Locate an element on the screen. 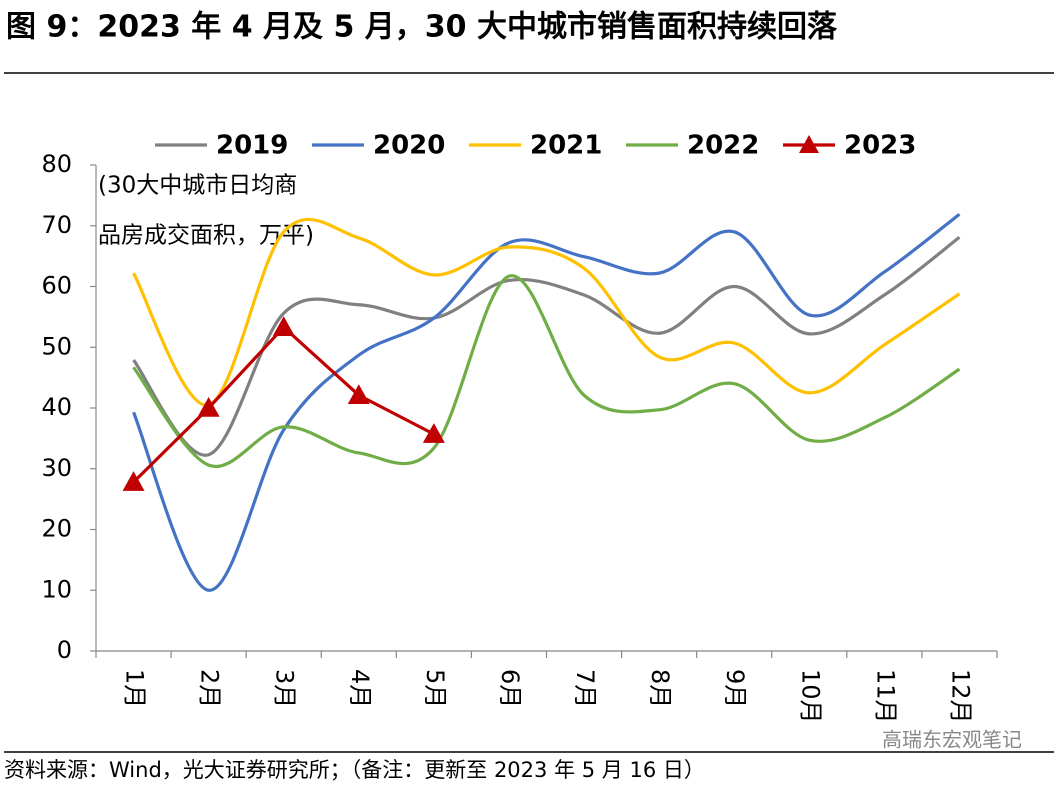 The width and height of the screenshot is (1058, 788). y-tick-label: 30 is located at coordinates (56, 468).